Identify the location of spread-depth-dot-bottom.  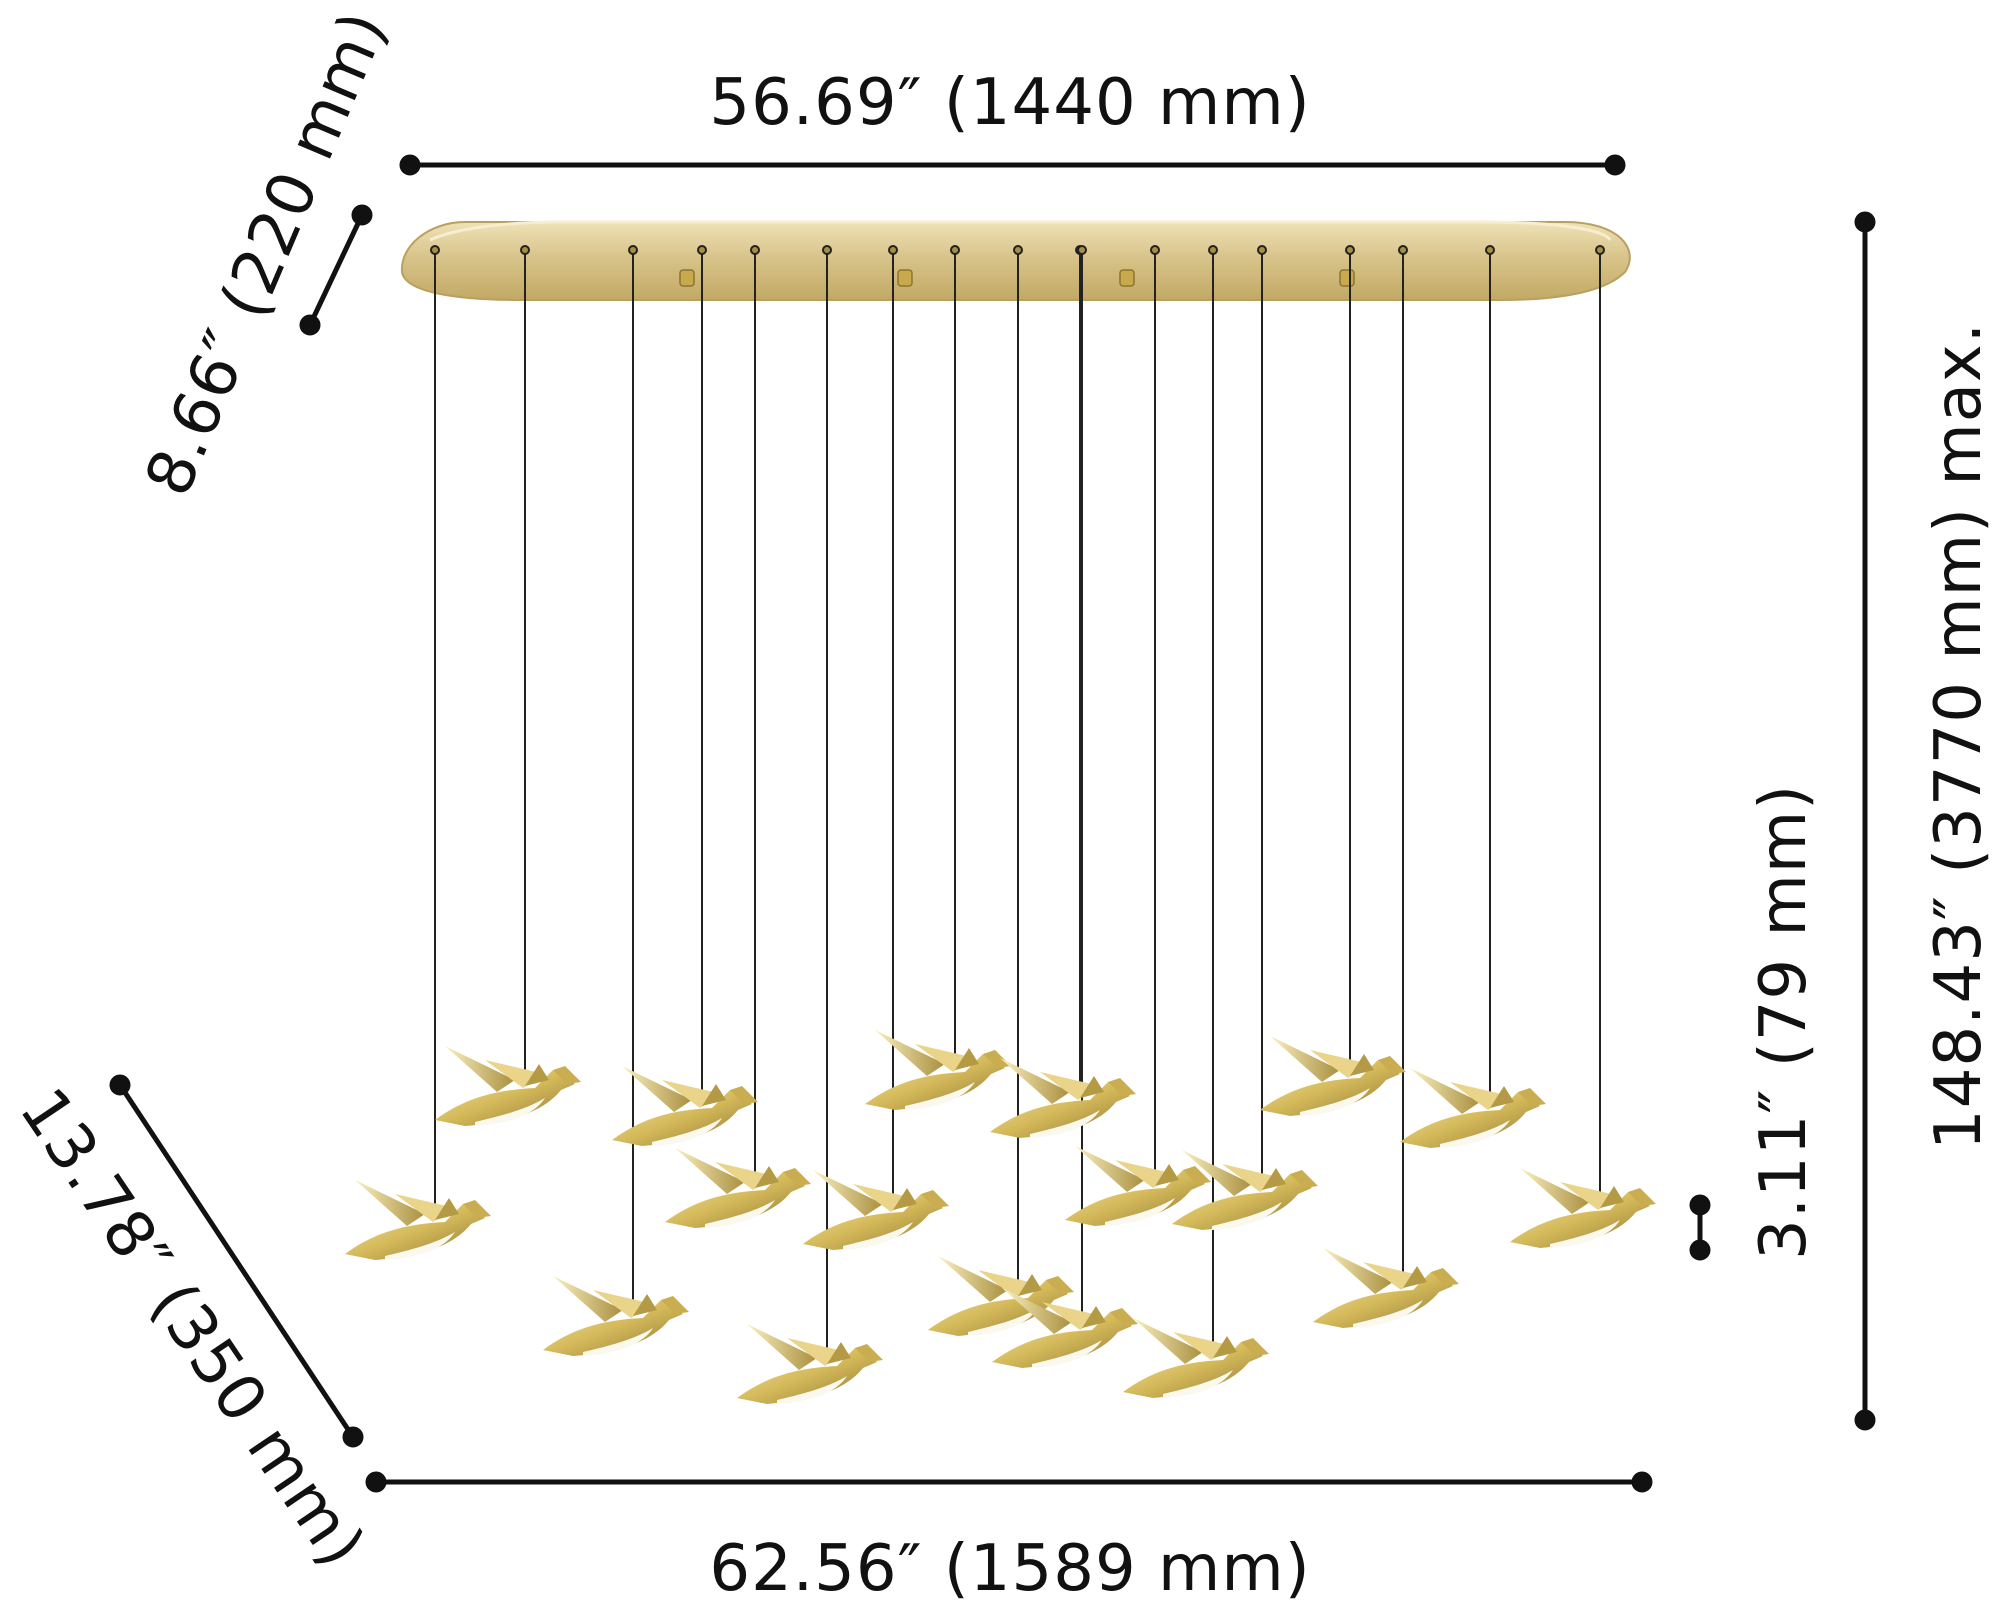
(353, 1437).